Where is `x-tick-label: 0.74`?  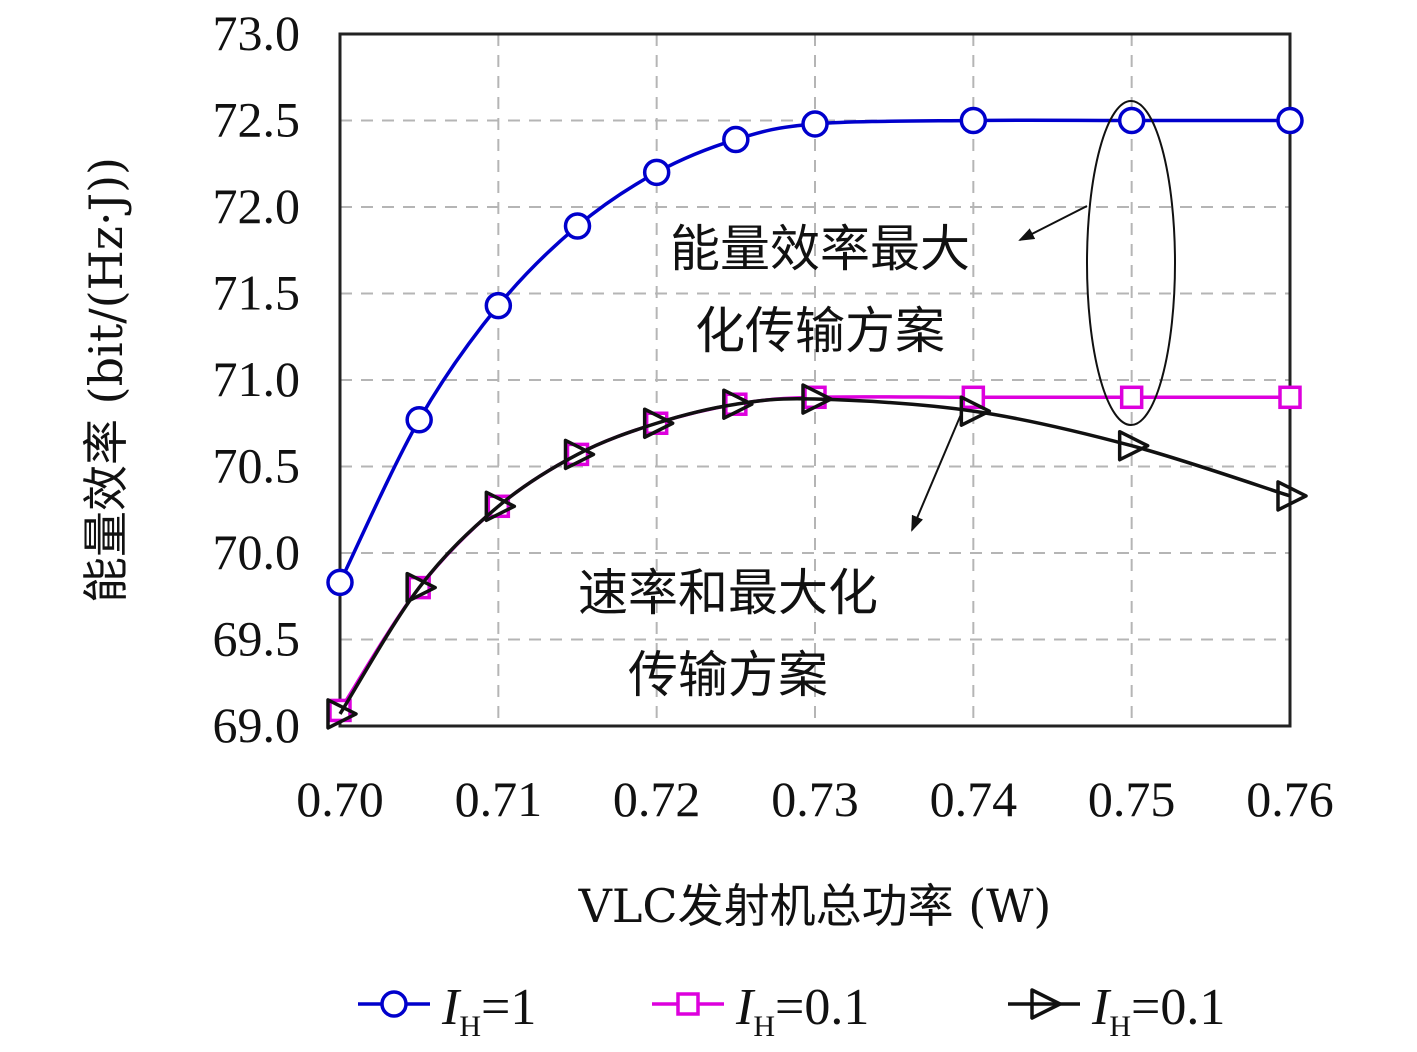 x-tick-label: 0.74 is located at coordinates (974, 799).